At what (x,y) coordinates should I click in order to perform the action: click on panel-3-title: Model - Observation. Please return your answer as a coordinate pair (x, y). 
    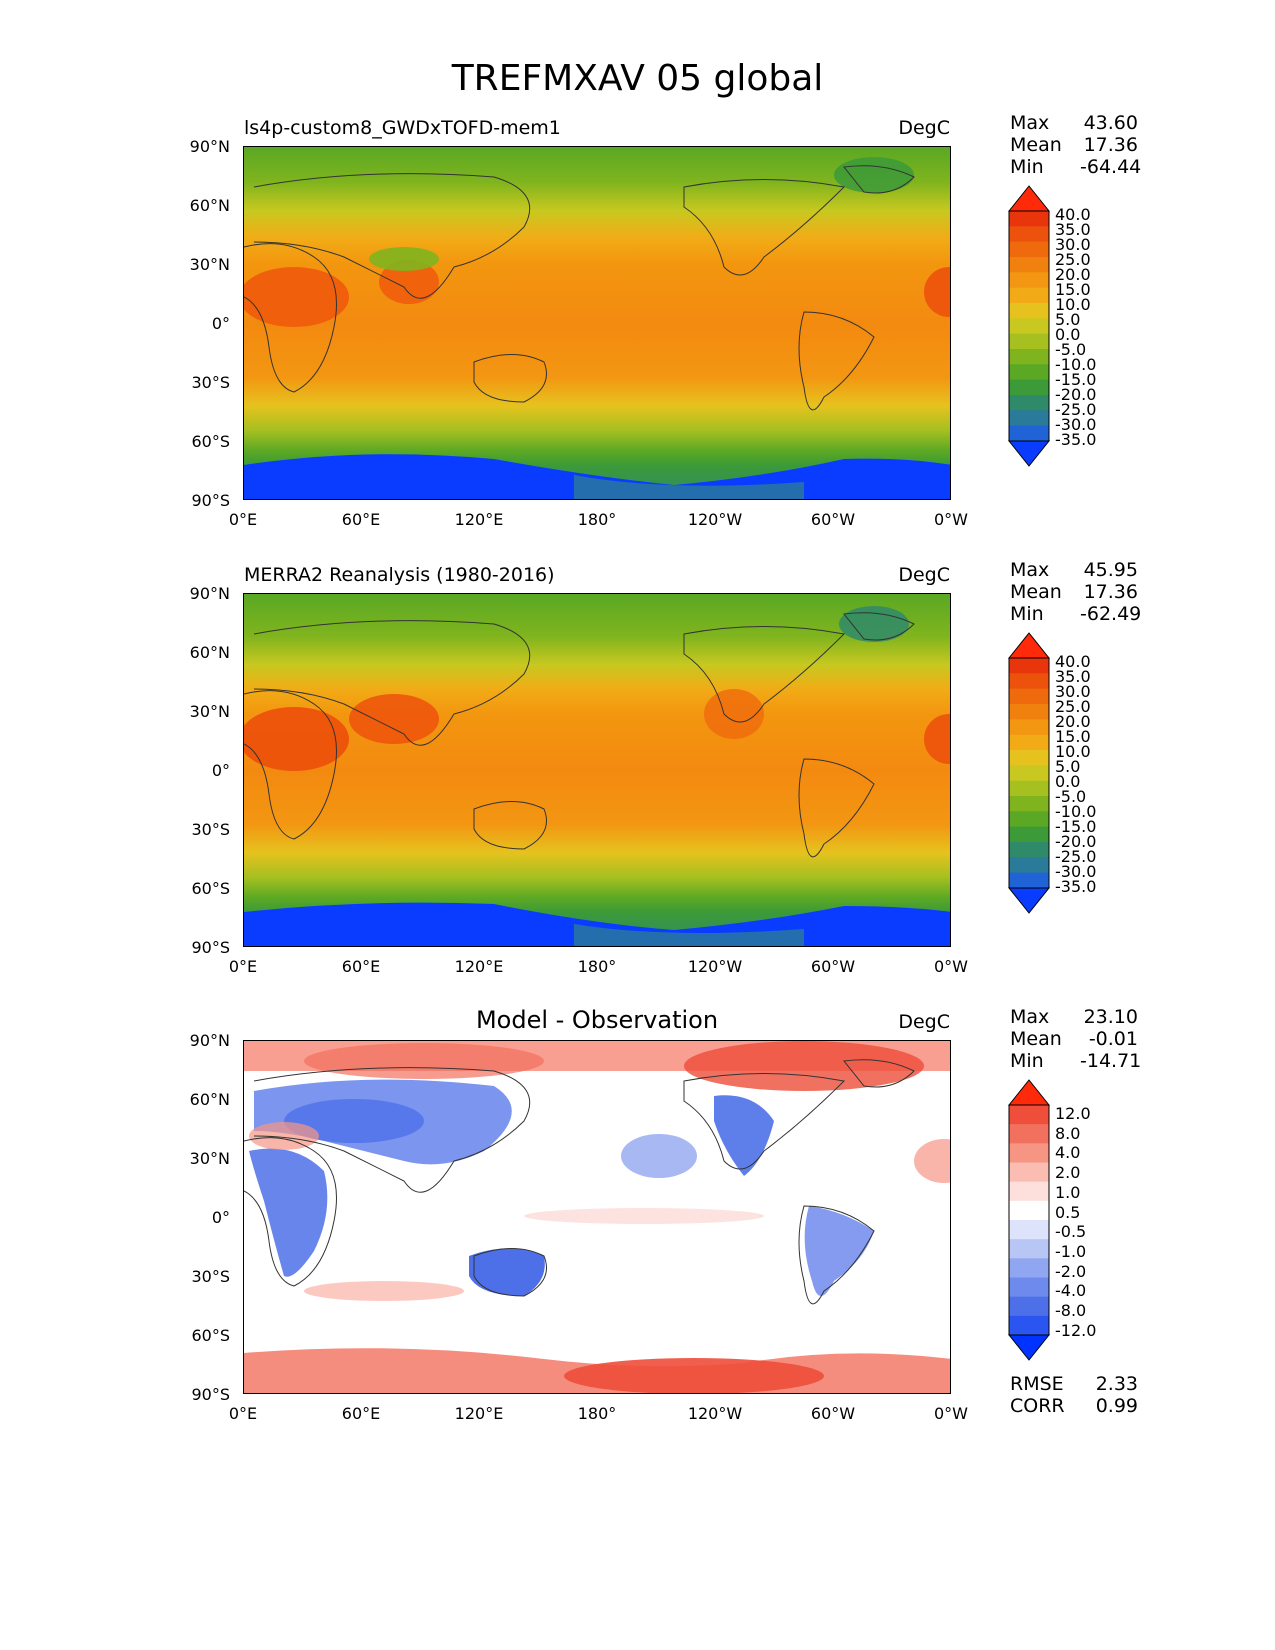
    Looking at the image, I should click on (597, 1020).